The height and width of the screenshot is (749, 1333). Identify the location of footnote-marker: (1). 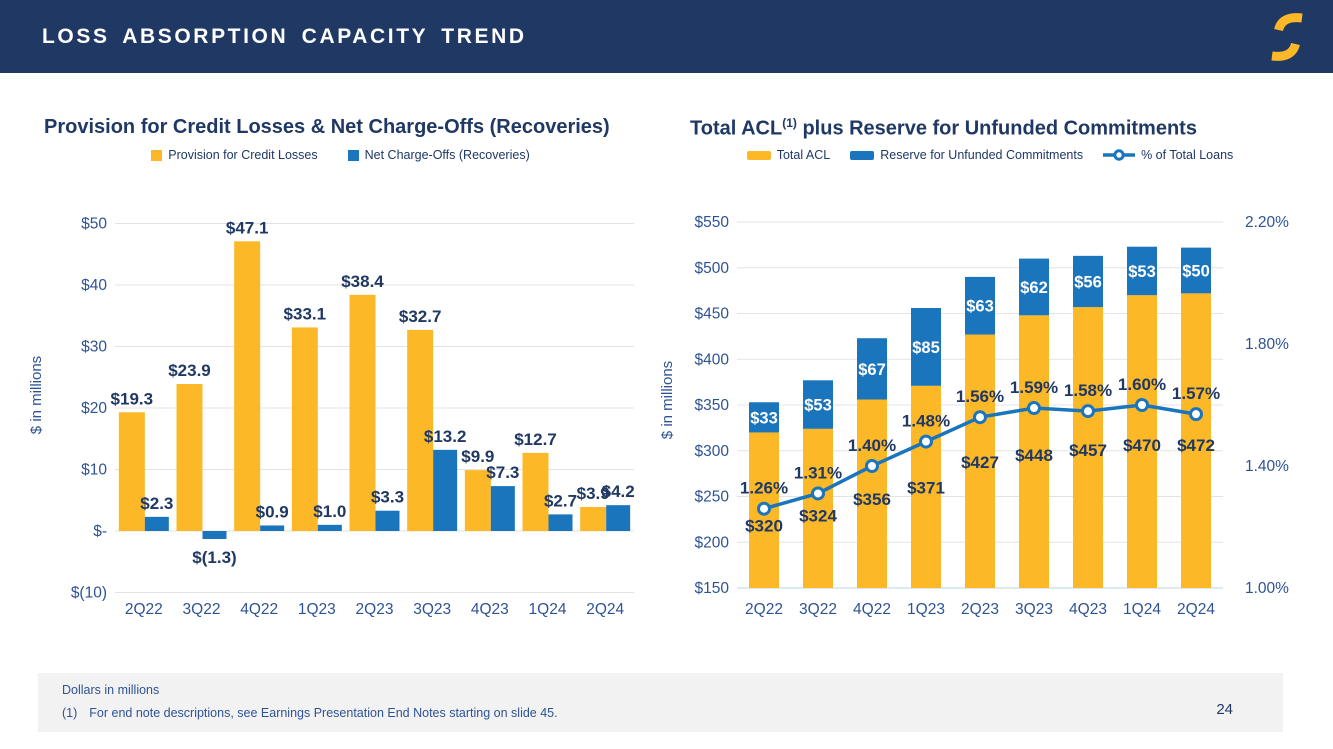
(70, 713).